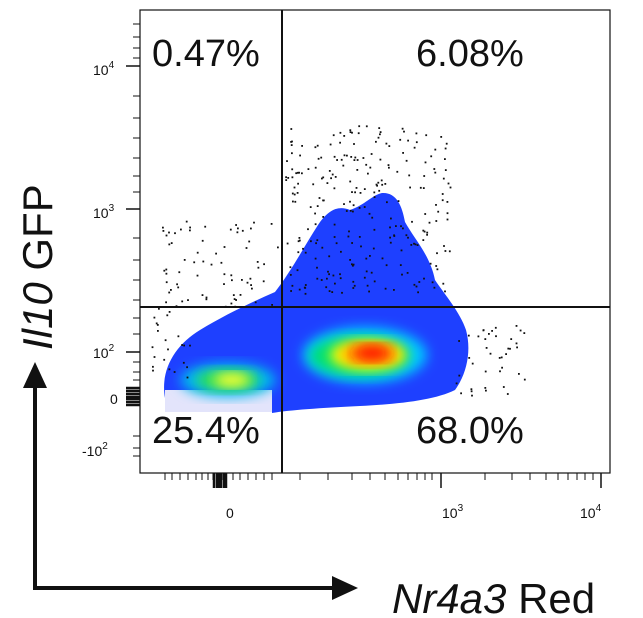  Describe the element at coordinates (591, 512) in the screenshot. I see `x-tick-label-10000: 10⁴` at that location.